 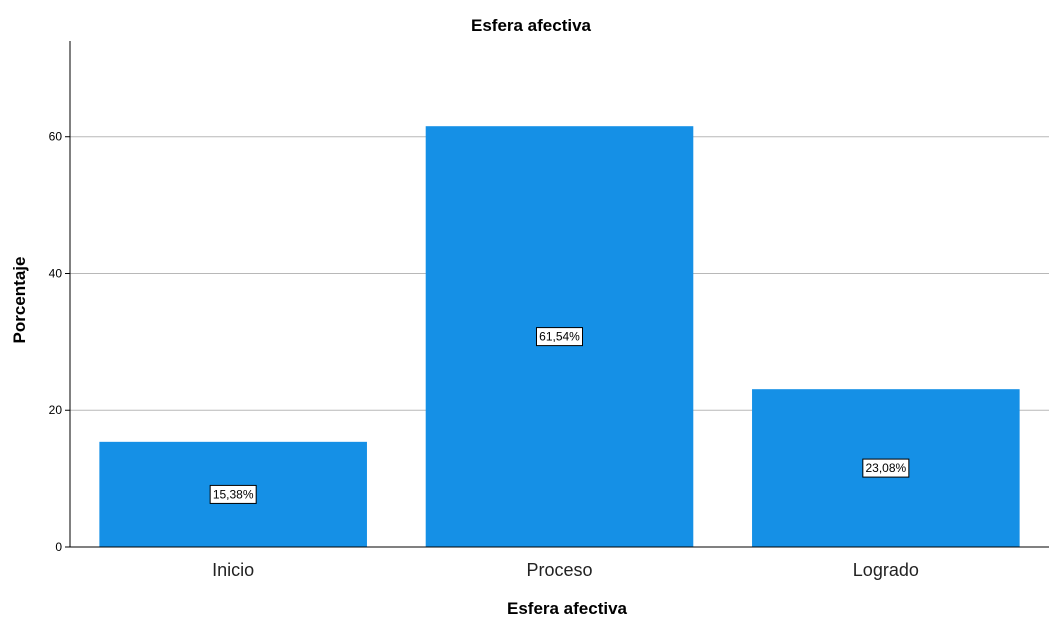 What do you see at coordinates (19, 300) in the screenshot?
I see `y-axis-label: Porcentaje` at bounding box center [19, 300].